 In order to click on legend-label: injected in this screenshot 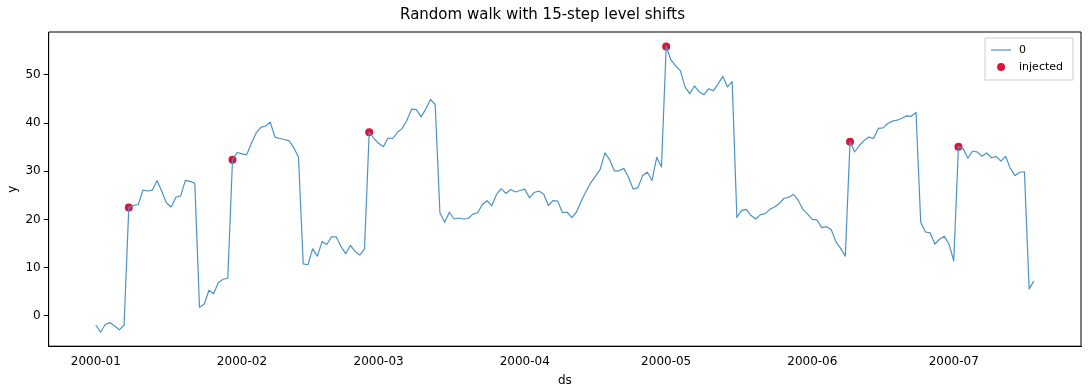, I will do `click(1041, 66)`.